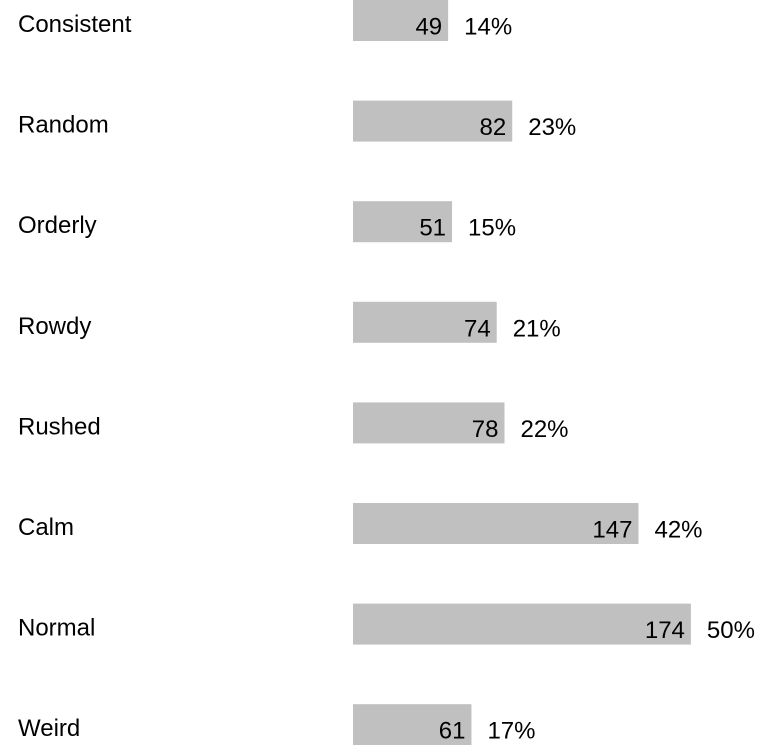 The height and width of the screenshot is (745, 766). What do you see at coordinates (452, 731) in the screenshot?
I see `value-label-weird: 61` at bounding box center [452, 731].